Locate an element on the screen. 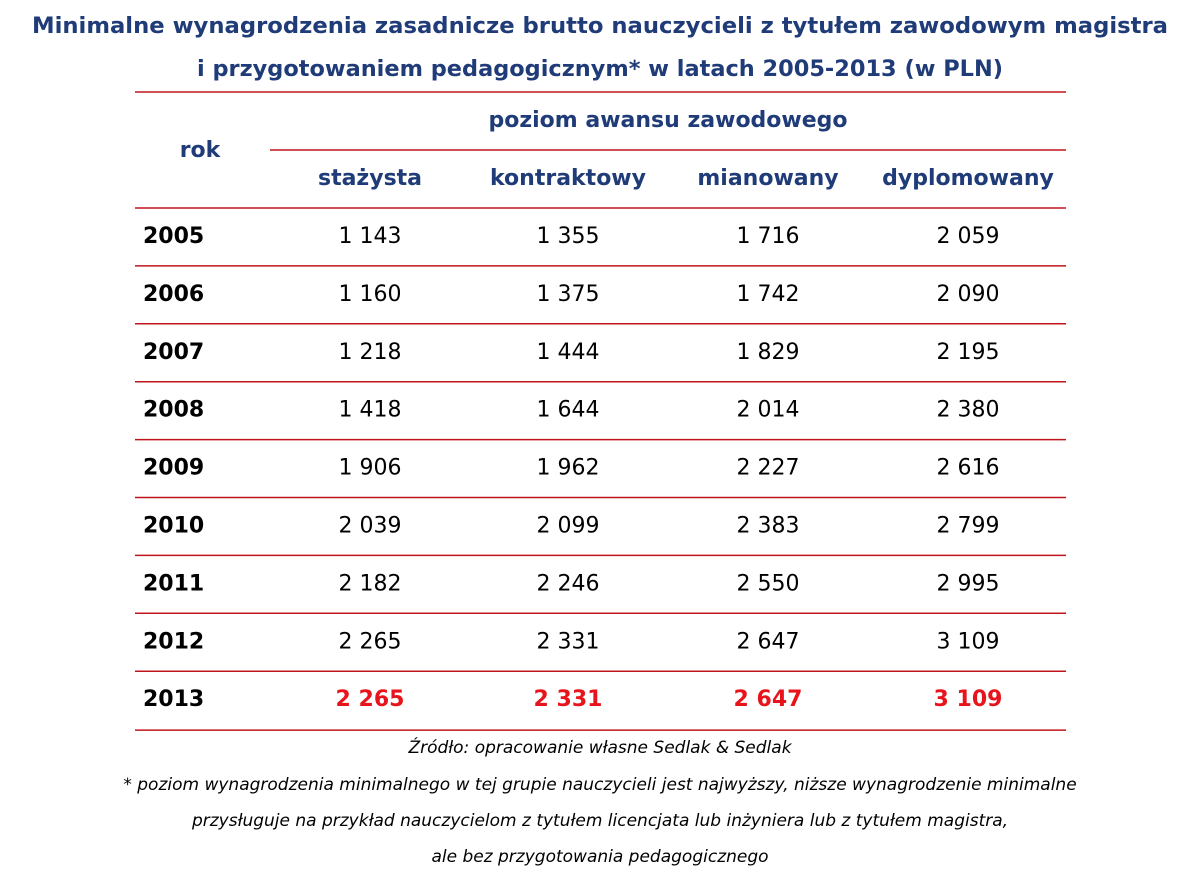 The image size is (1200, 886). year-cell: 2008 is located at coordinates (173, 410).